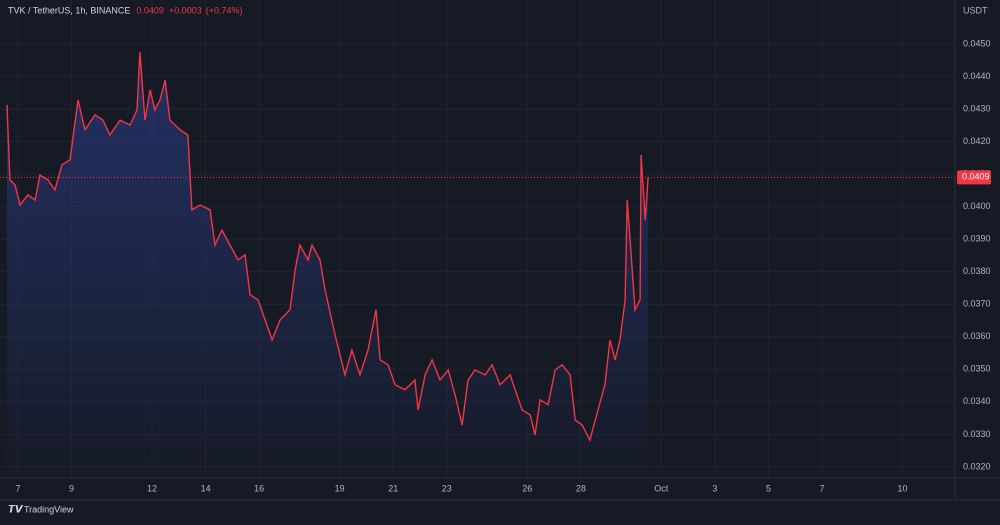 The width and height of the screenshot is (1000, 525). What do you see at coordinates (977, 76) in the screenshot?
I see `y-tick-label: 0.0440` at bounding box center [977, 76].